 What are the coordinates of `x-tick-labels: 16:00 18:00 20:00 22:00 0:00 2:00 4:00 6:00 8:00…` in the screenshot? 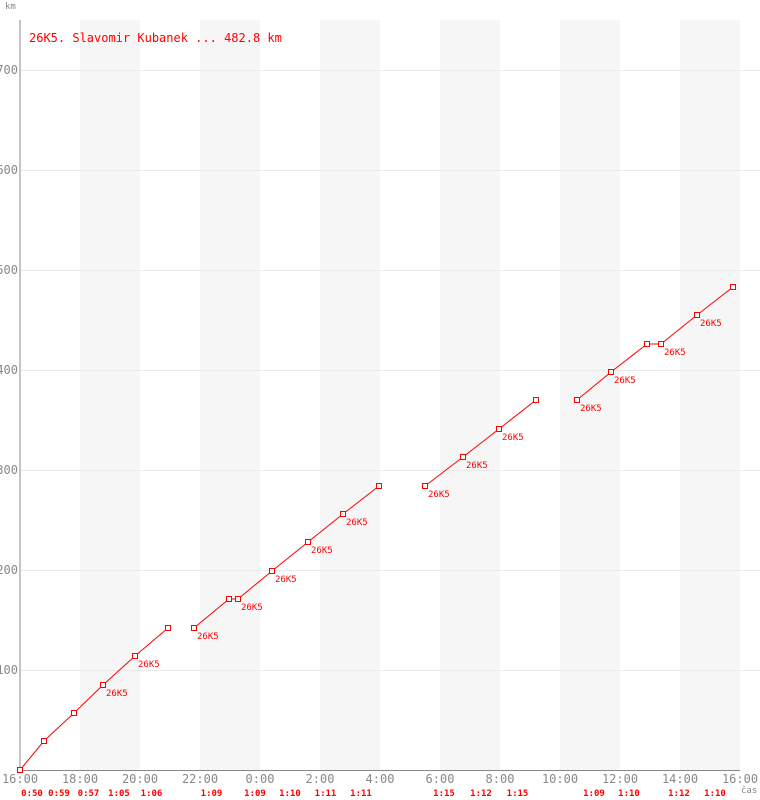 It's located at (380, 779).